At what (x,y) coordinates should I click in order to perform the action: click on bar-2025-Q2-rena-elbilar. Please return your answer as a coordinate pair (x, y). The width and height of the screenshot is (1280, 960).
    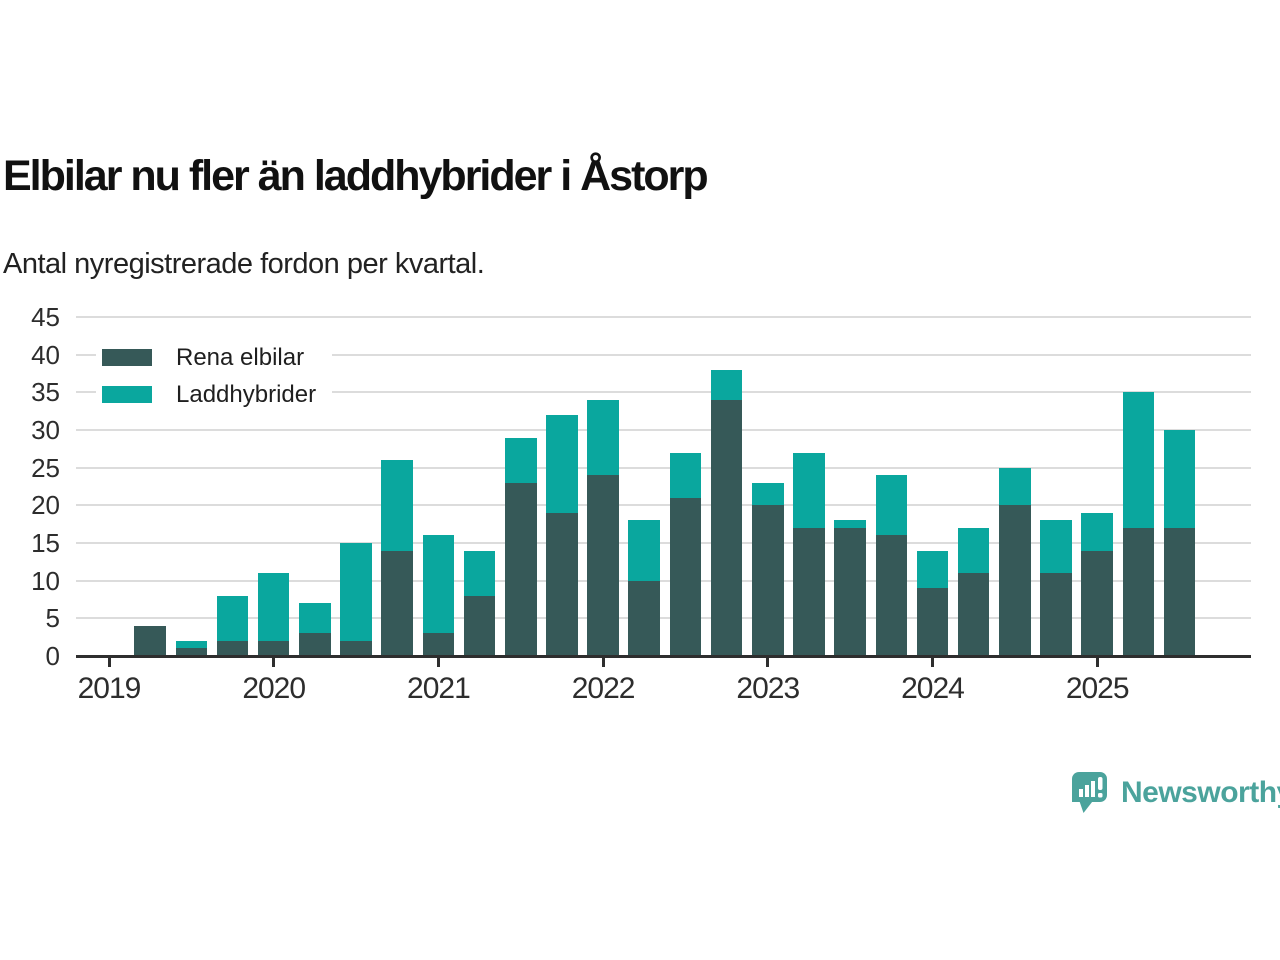
    Looking at the image, I should click on (1138, 591).